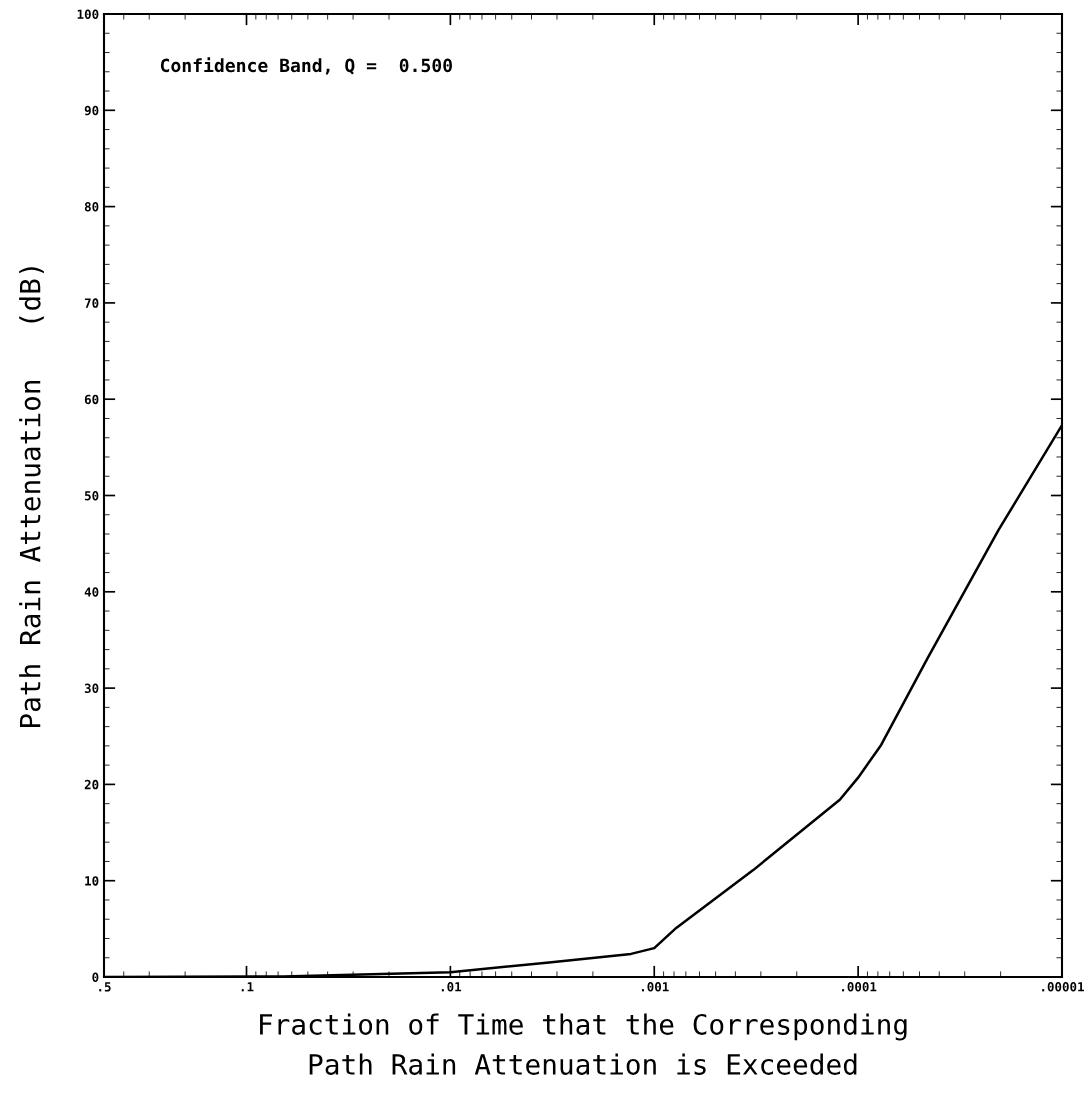  I want to click on x-tick-label: .00001, so click(1063, 987).